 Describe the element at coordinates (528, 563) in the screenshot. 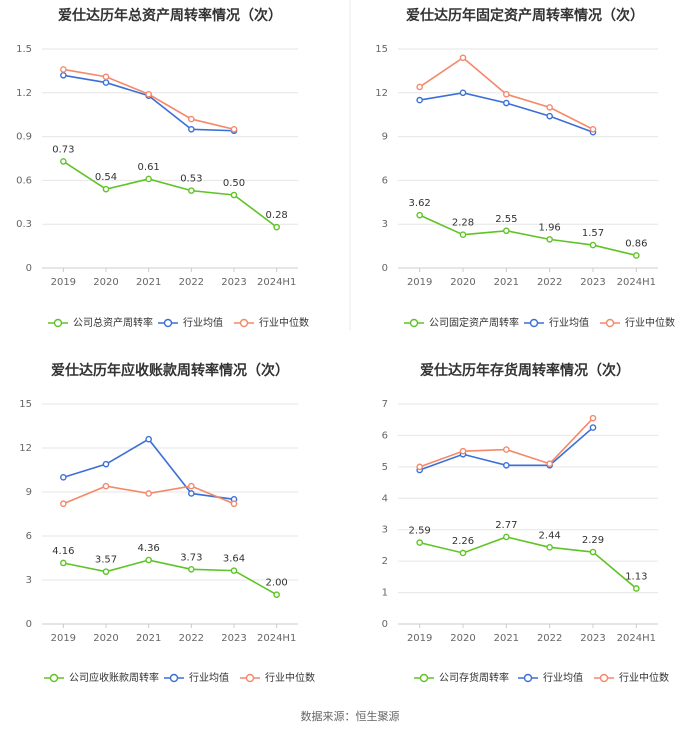

I see `series-line-company` at that location.